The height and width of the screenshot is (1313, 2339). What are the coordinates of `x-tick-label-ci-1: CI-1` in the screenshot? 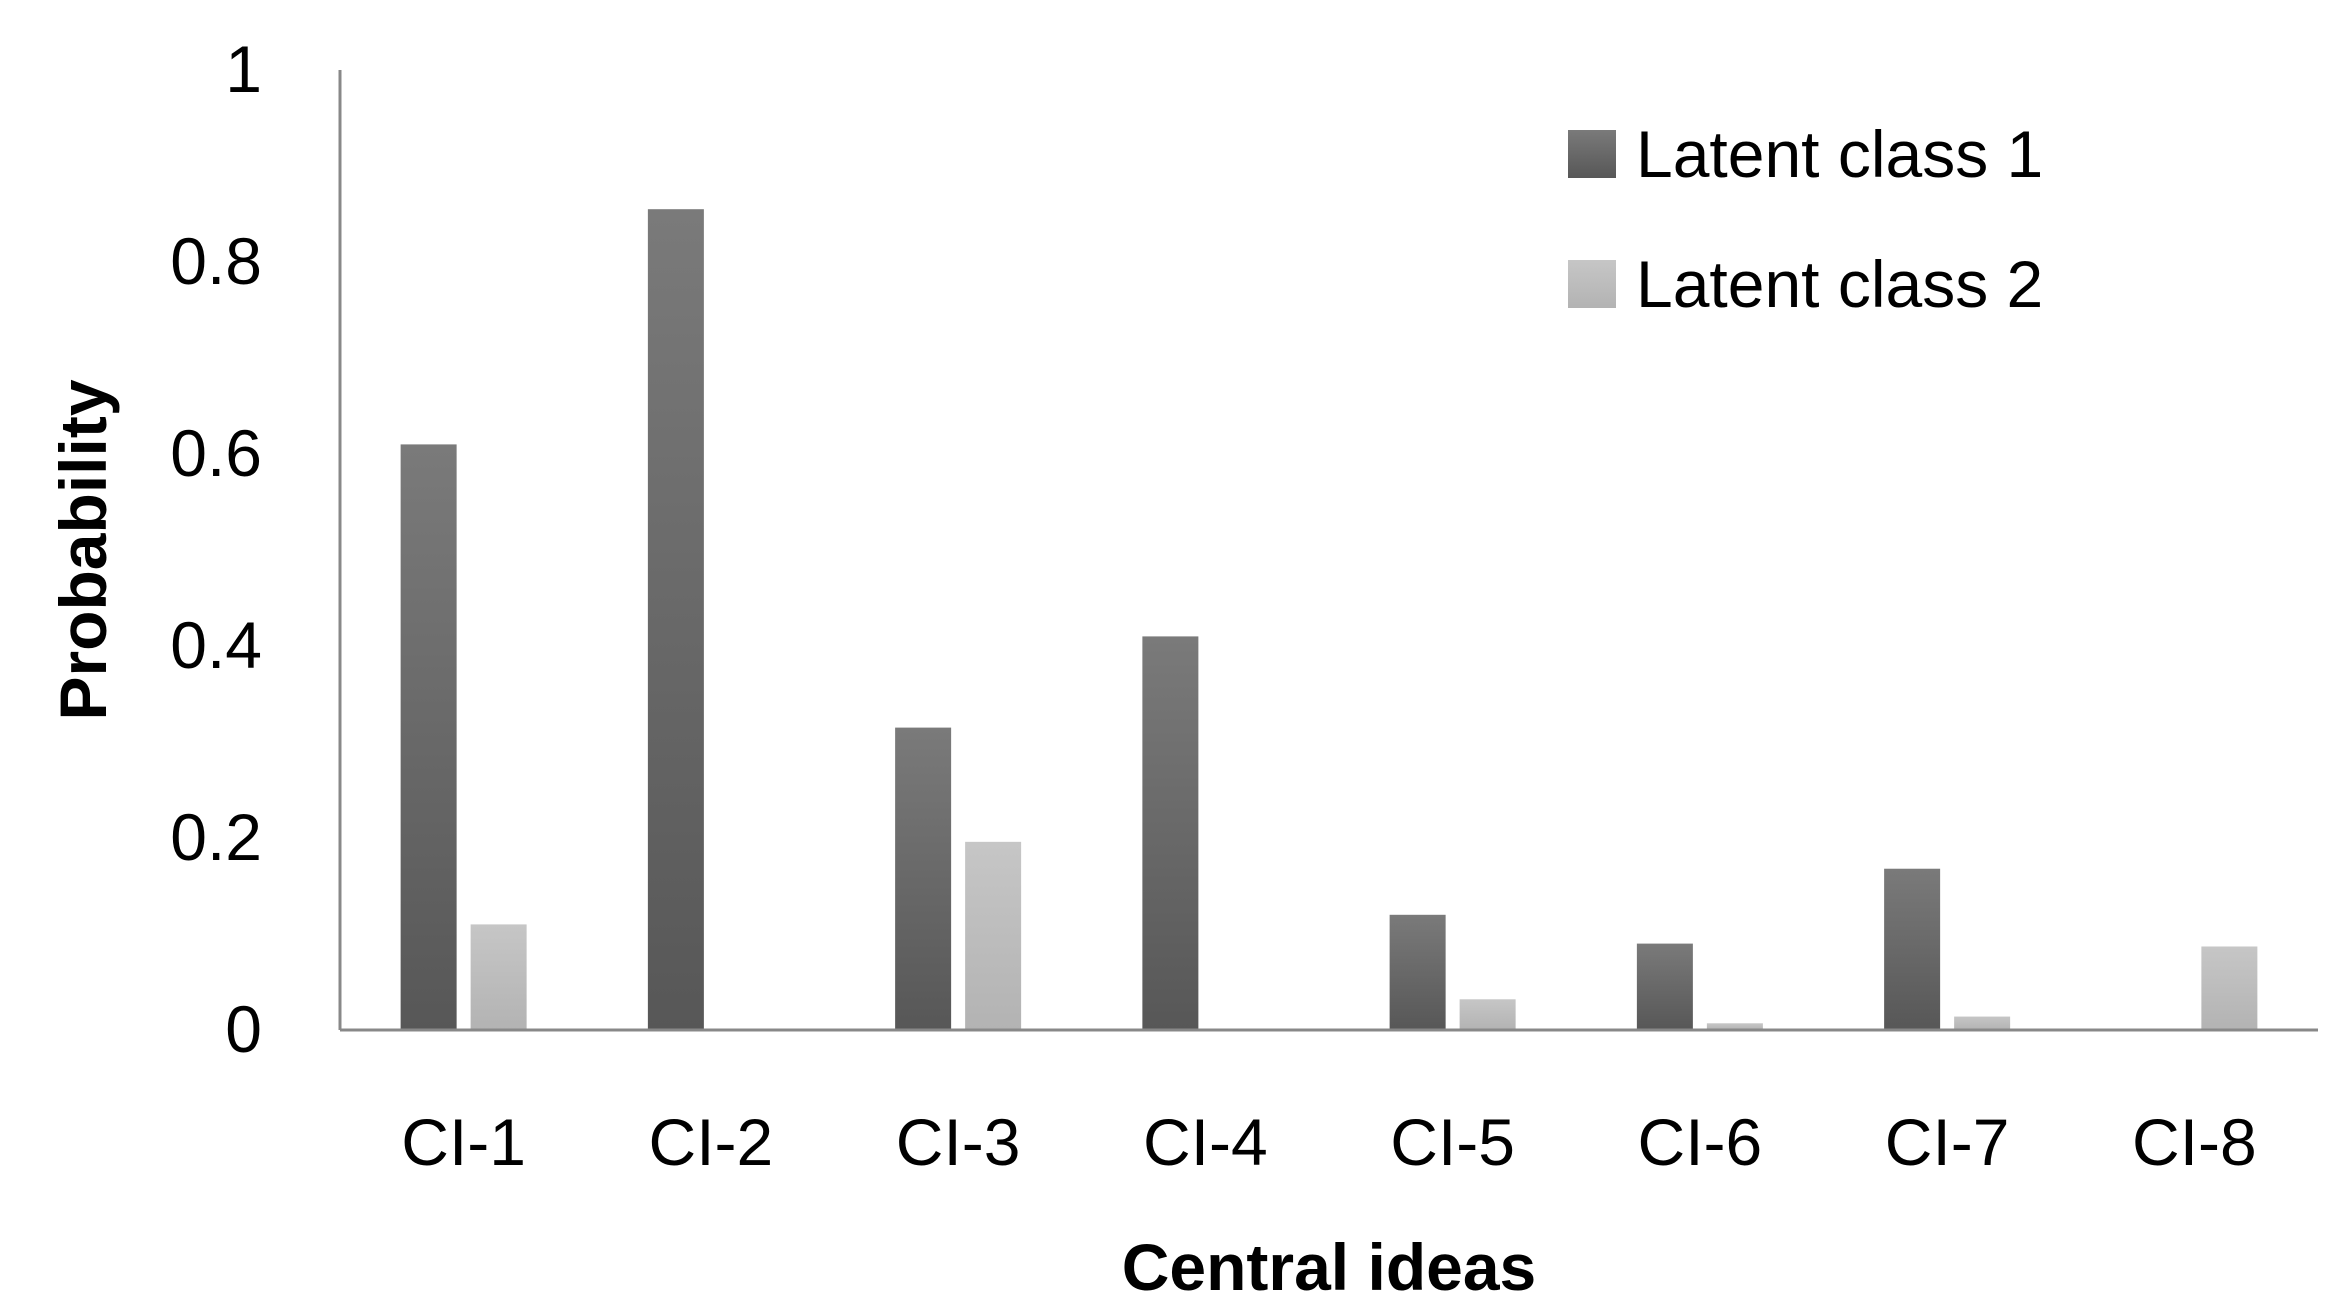 It's located at (463, 1142).